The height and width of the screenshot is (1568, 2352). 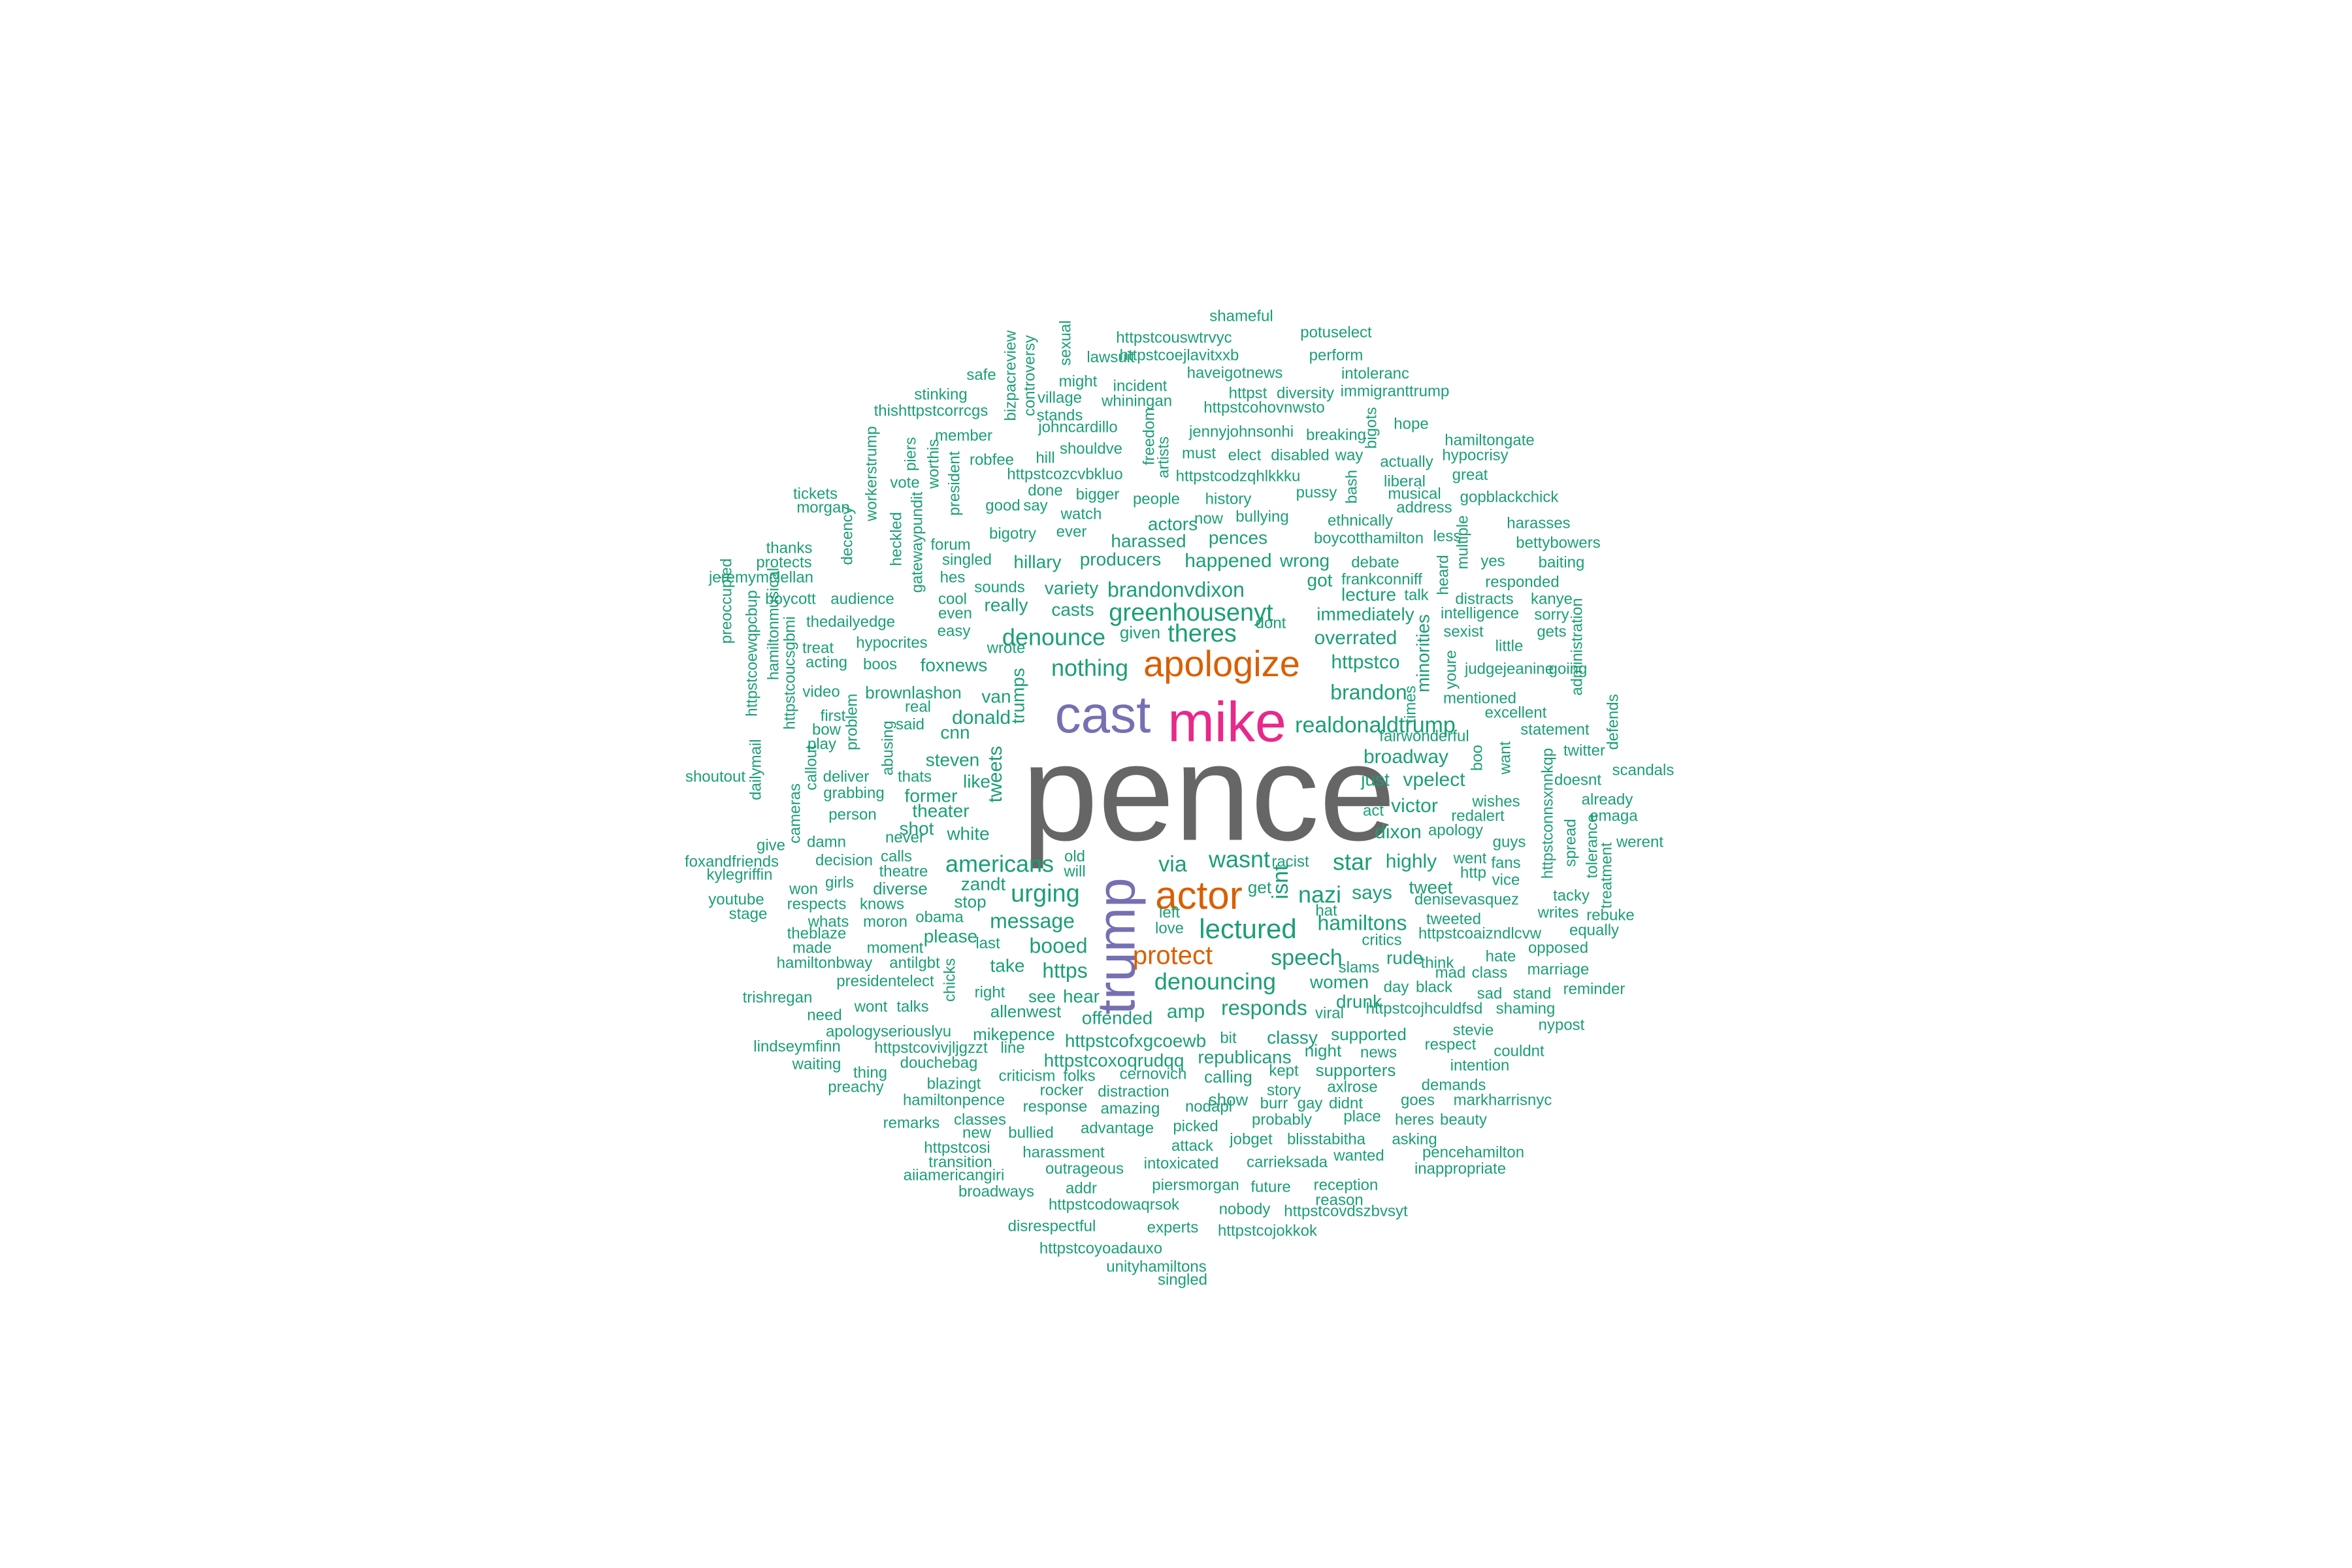 What do you see at coordinates (990, 992) in the screenshot?
I see `word-101: right` at bounding box center [990, 992].